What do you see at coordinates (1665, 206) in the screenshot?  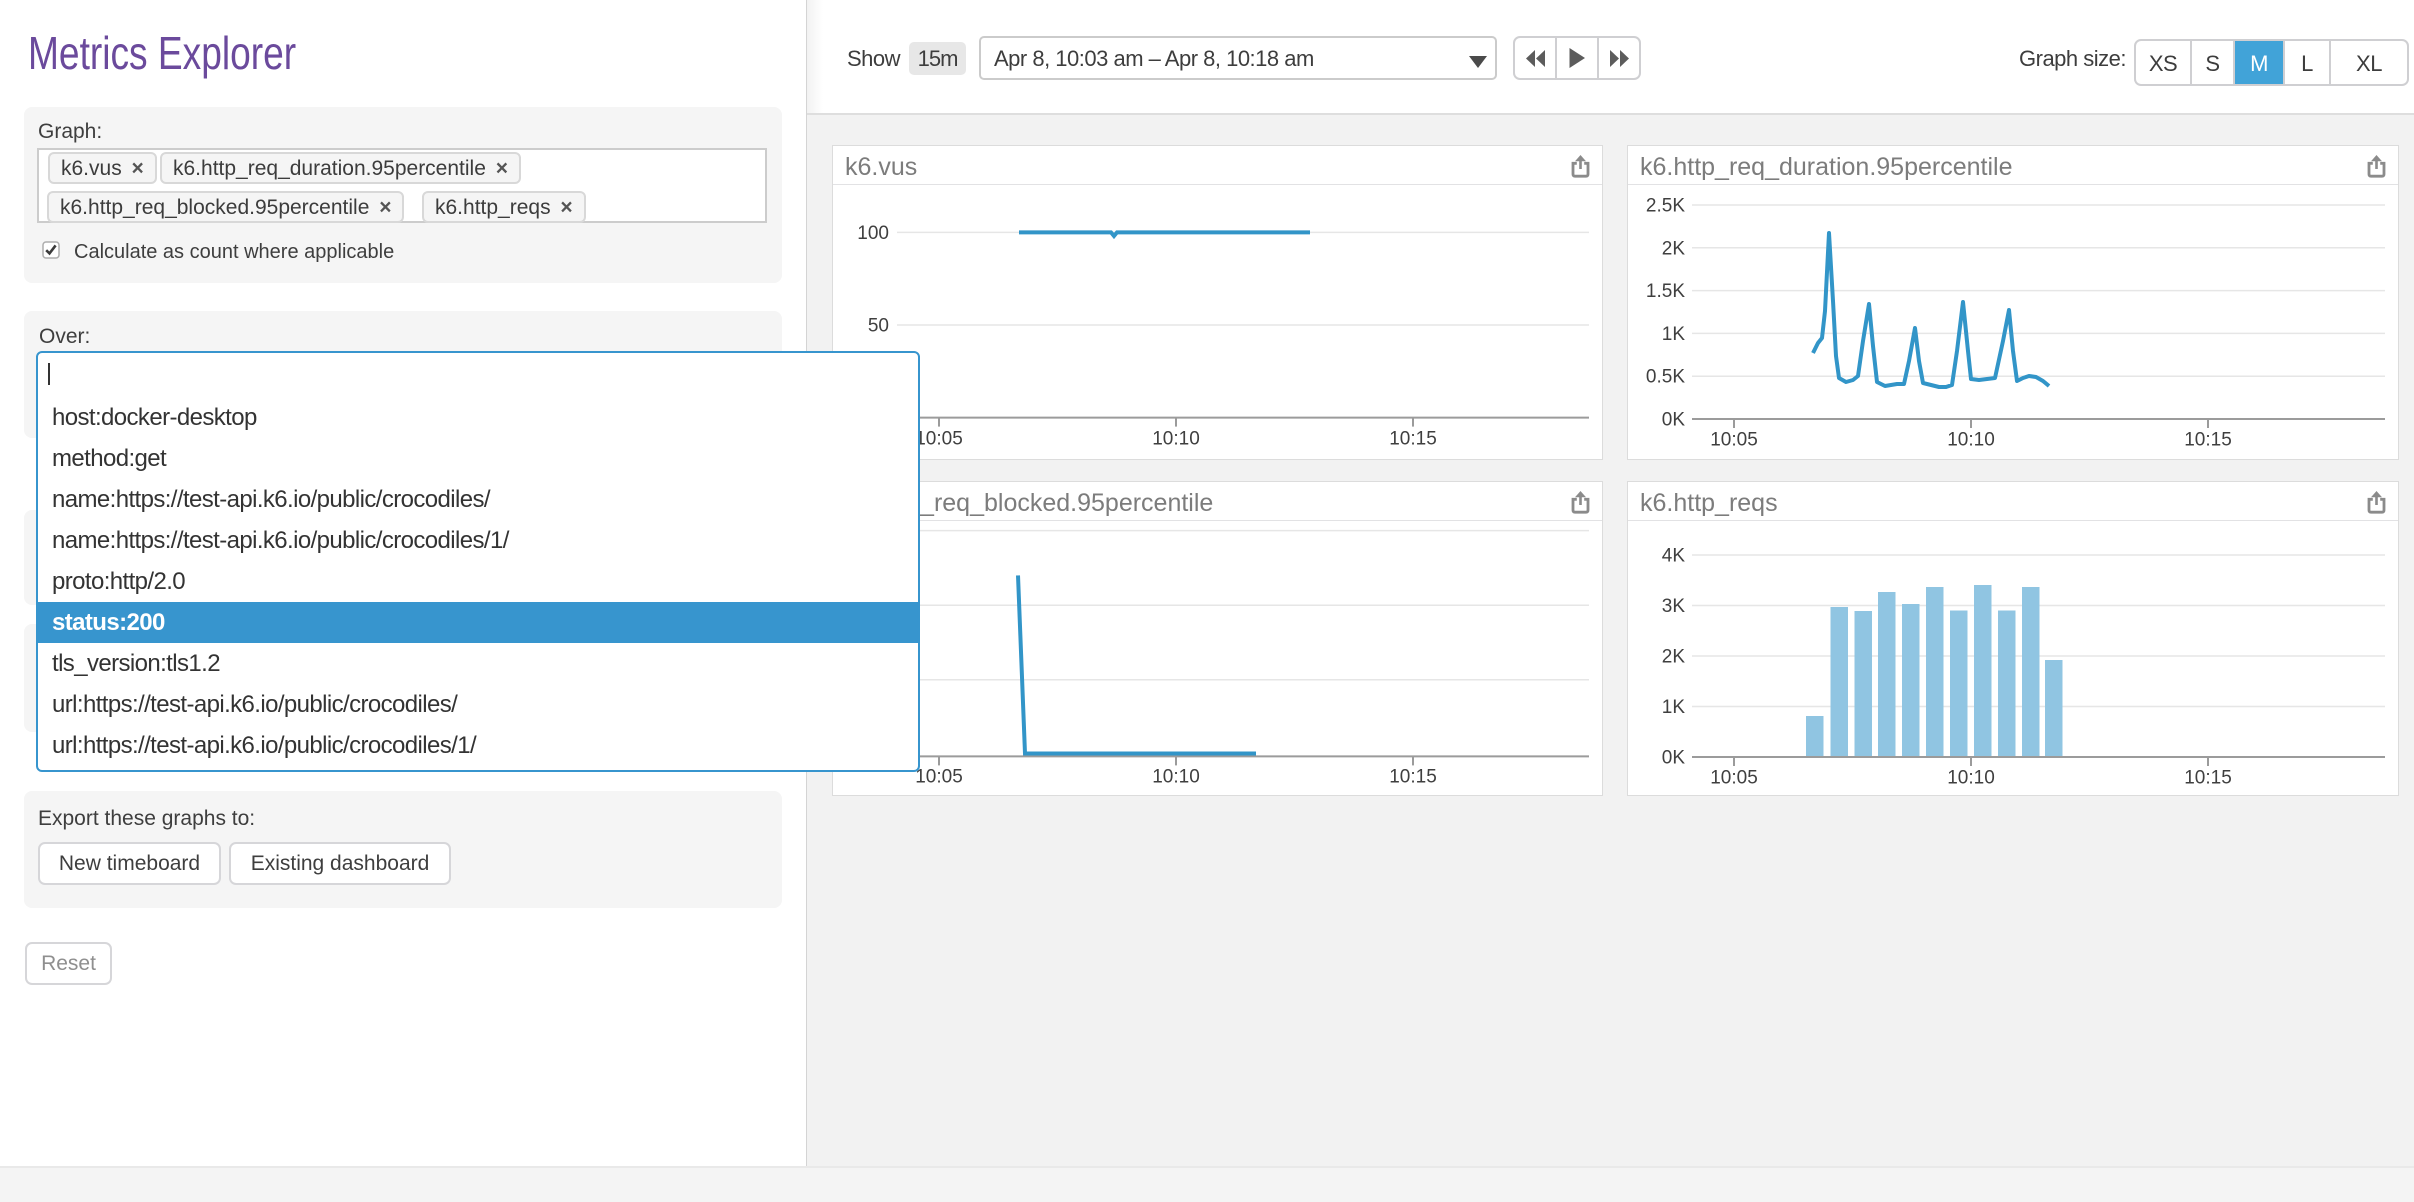 I see `svg-text: 2.5K` at bounding box center [1665, 206].